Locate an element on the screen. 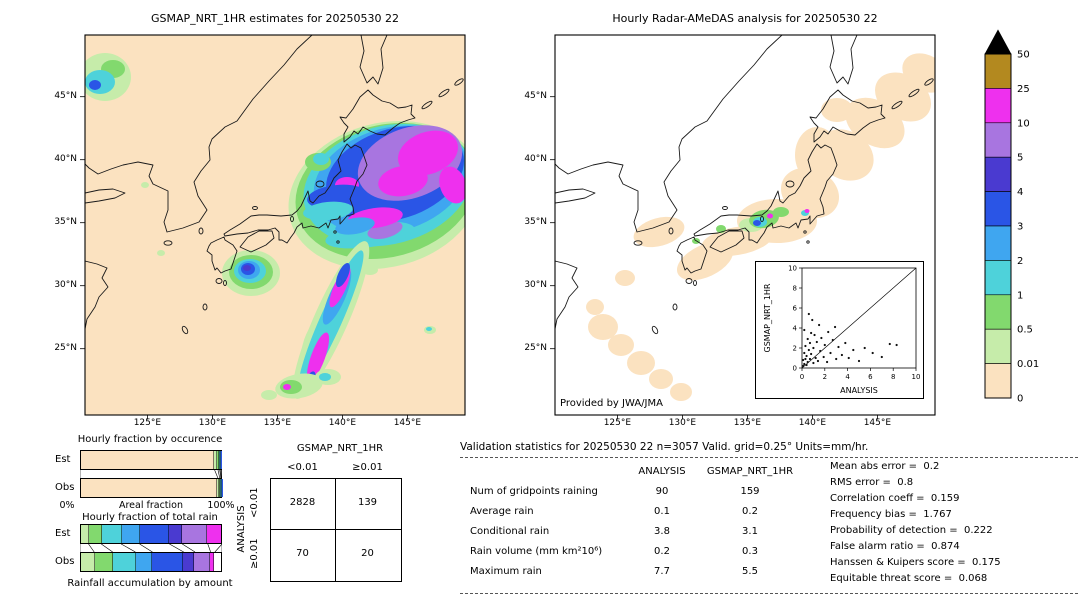 The height and width of the screenshot is (612, 1080). stats-row: ANALYSIS GSMAP_NRT_1HR is located at coordinates (716, 471).